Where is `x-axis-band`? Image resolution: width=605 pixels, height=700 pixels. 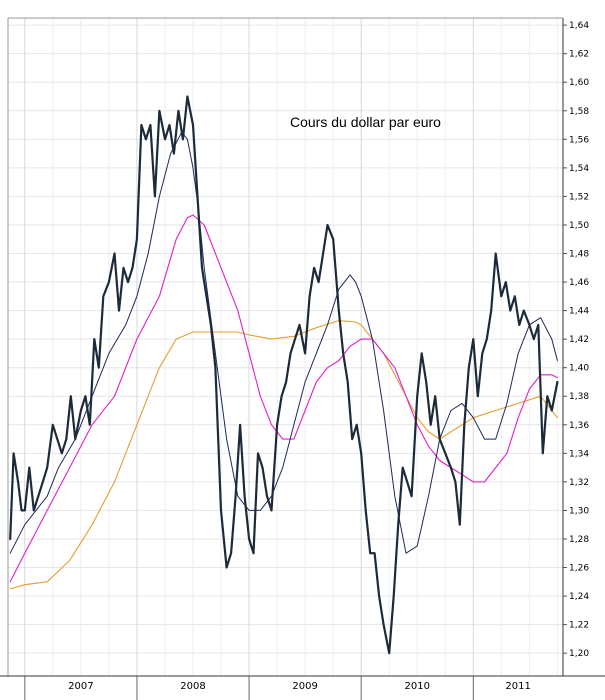
x-axis-band is located at coordinates (302, 688).